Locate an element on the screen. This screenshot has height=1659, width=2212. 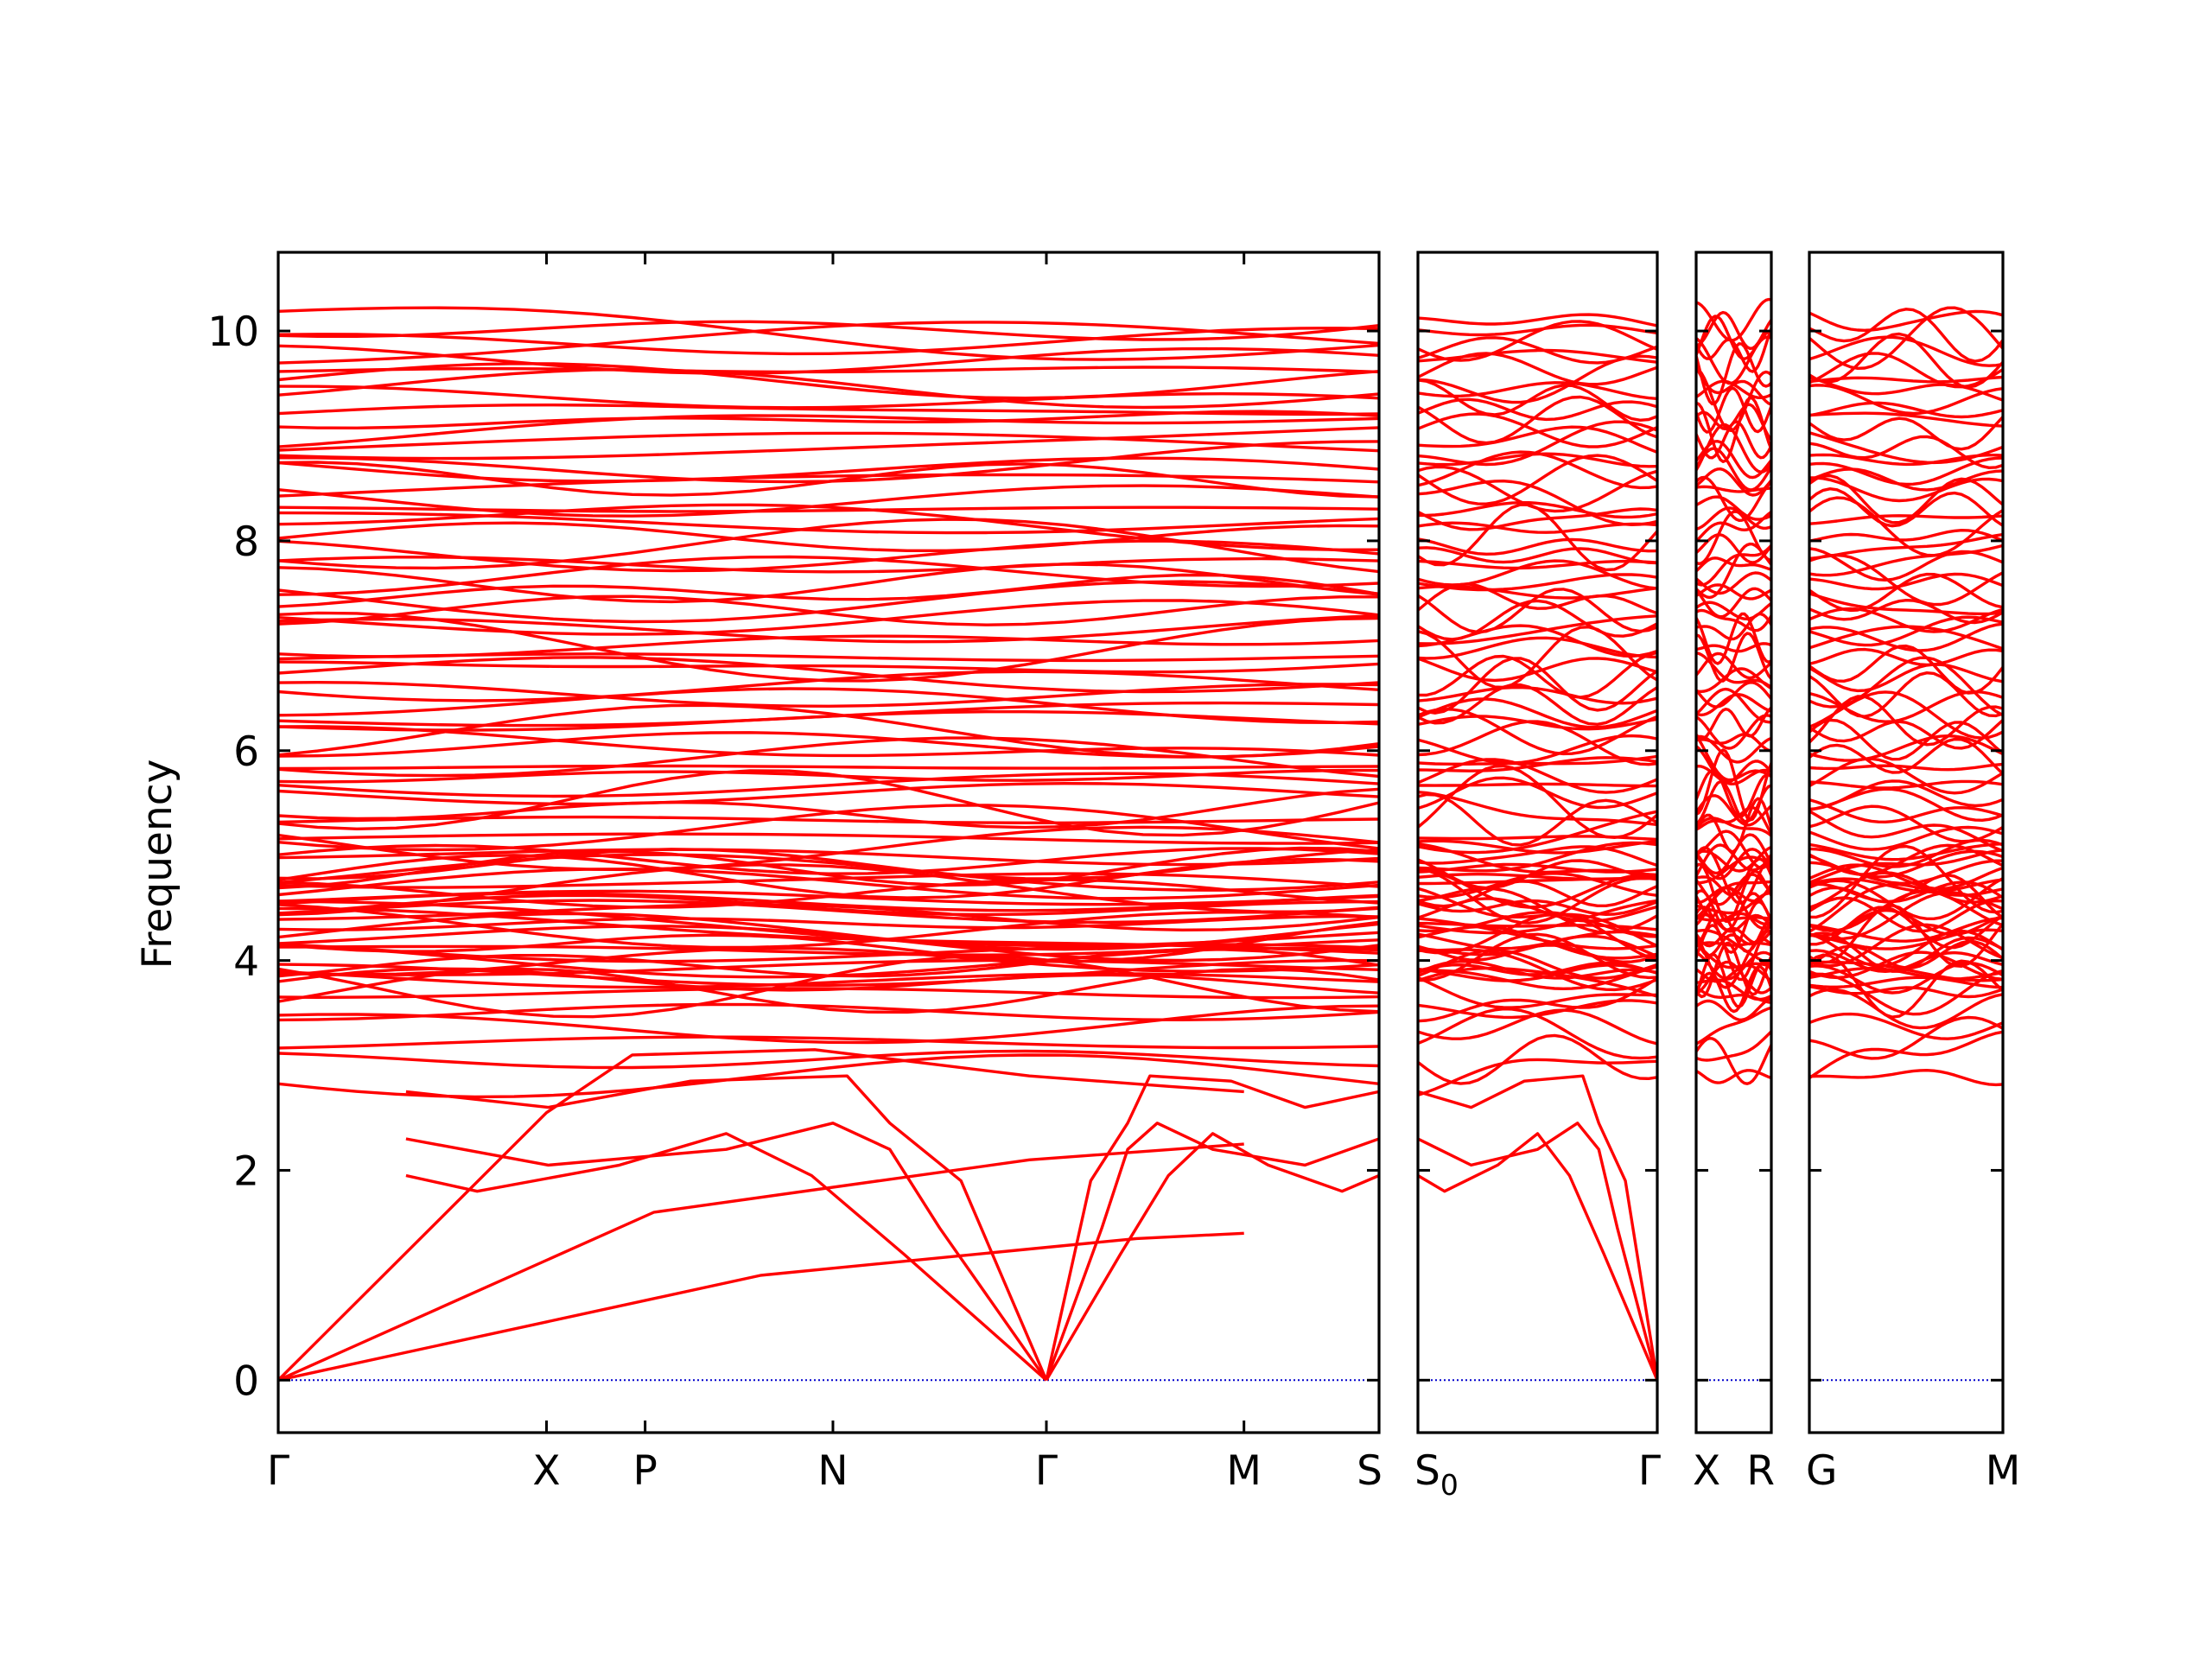
panel-frame is located at coordinates (1733, 842).